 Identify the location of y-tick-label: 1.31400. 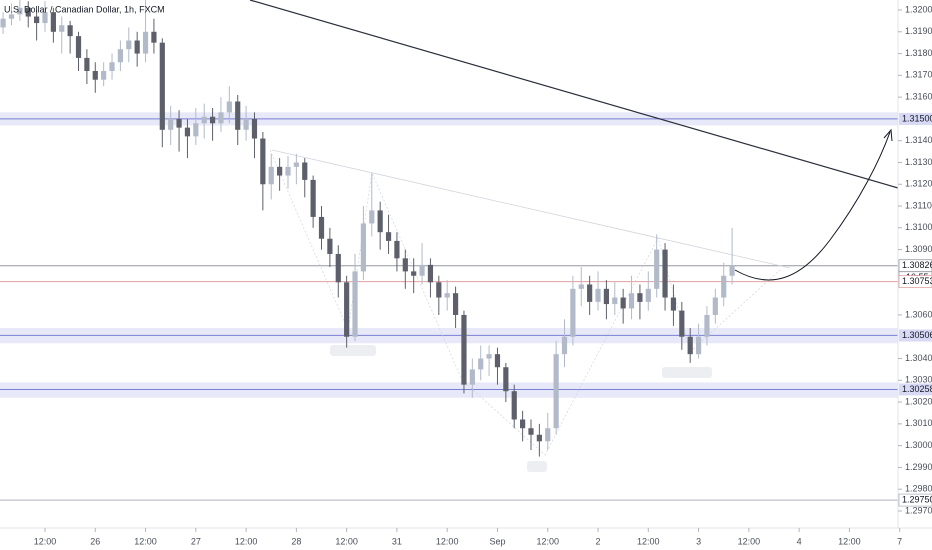
(918, 140).